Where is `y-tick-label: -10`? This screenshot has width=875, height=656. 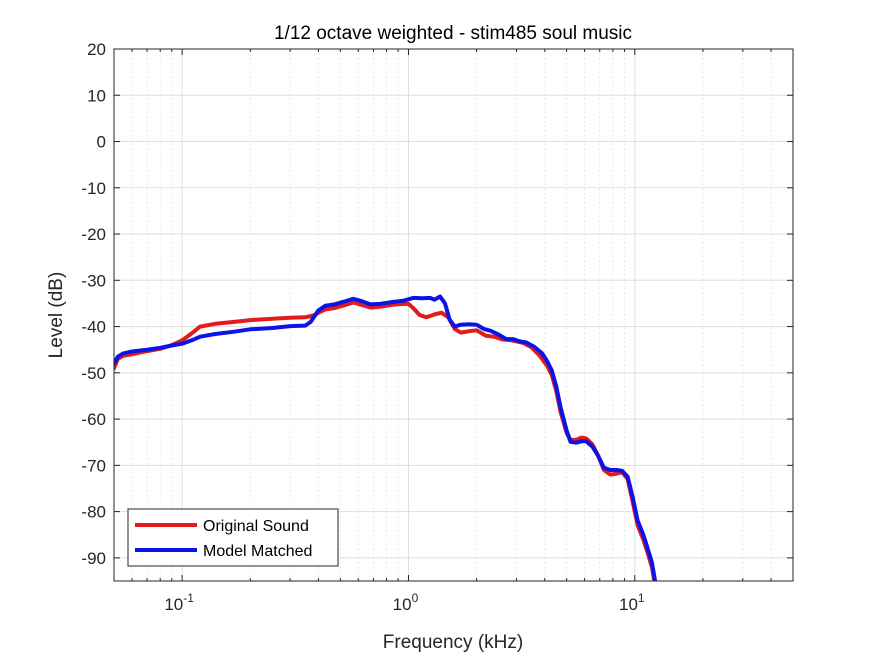
y-tick-label: -10 is located at coordinates (93, 188).